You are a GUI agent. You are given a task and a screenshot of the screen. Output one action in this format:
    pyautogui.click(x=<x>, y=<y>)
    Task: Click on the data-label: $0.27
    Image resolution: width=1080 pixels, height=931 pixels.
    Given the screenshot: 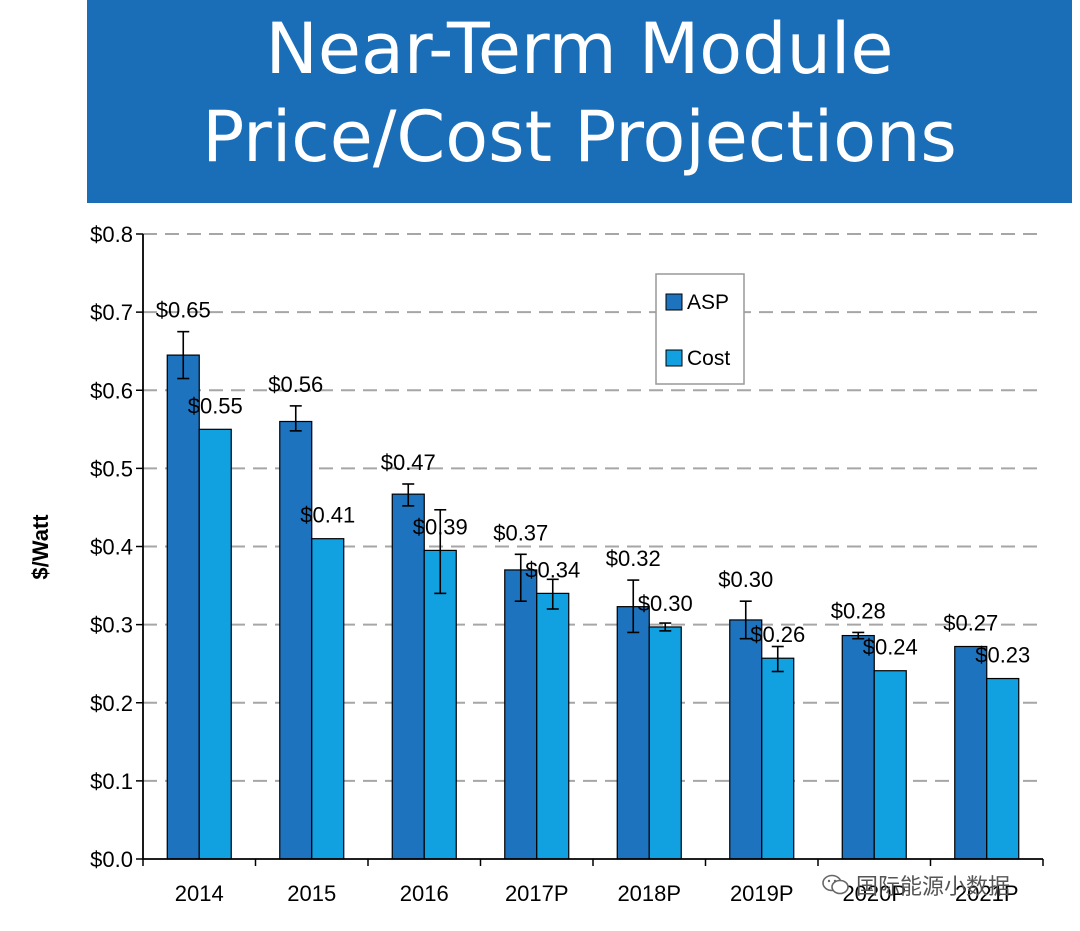 What is the action you would take?
    pyautogui.click(x=970, y=623)
    